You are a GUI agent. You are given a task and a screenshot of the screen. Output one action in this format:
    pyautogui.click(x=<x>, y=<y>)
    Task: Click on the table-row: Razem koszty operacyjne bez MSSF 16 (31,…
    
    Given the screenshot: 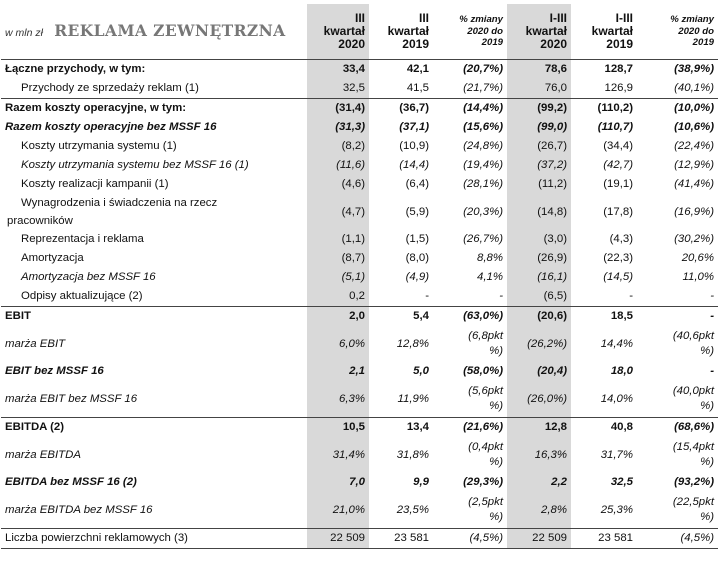 What is the action you would take?
    pyautogui.click(x=359, y=127)
    